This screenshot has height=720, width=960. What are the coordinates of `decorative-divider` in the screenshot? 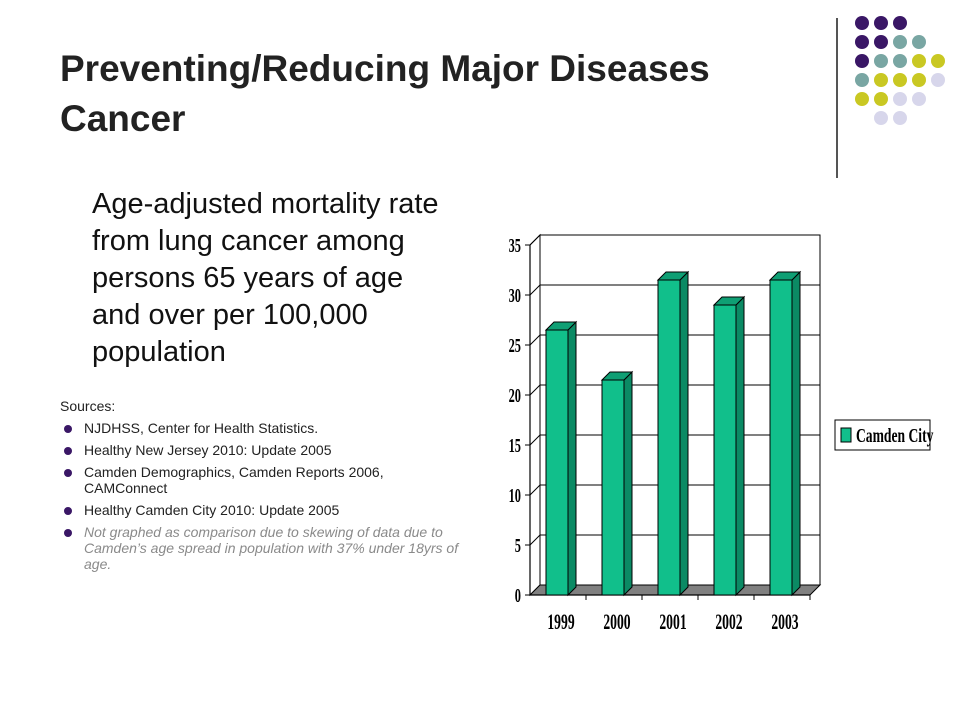 It's located at (837, 98).